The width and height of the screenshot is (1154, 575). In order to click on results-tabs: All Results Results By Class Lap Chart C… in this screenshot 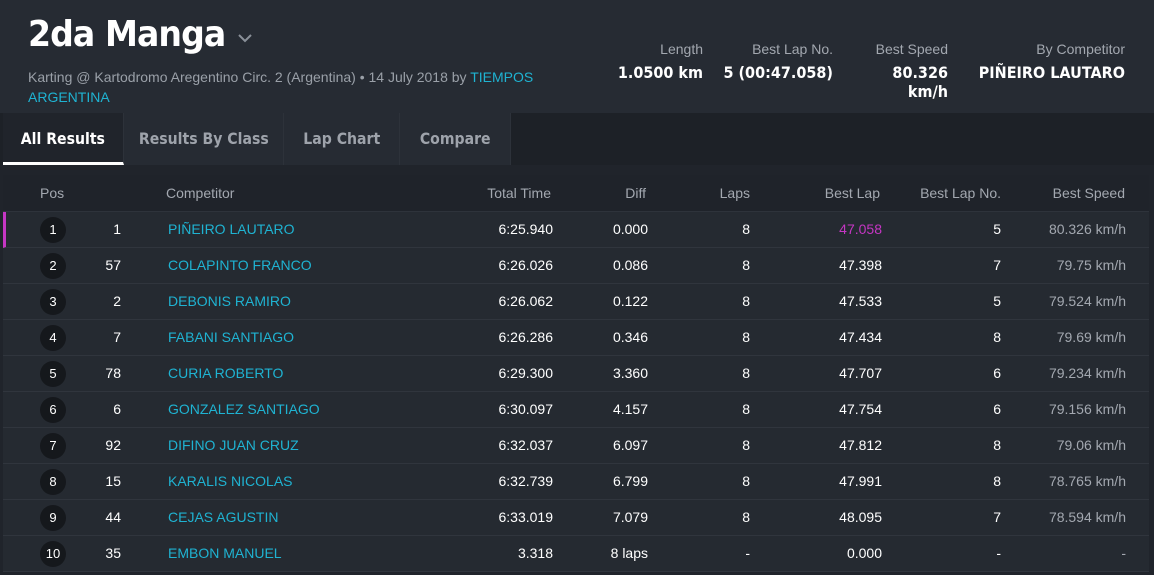, I will do `click(577, 139)`.